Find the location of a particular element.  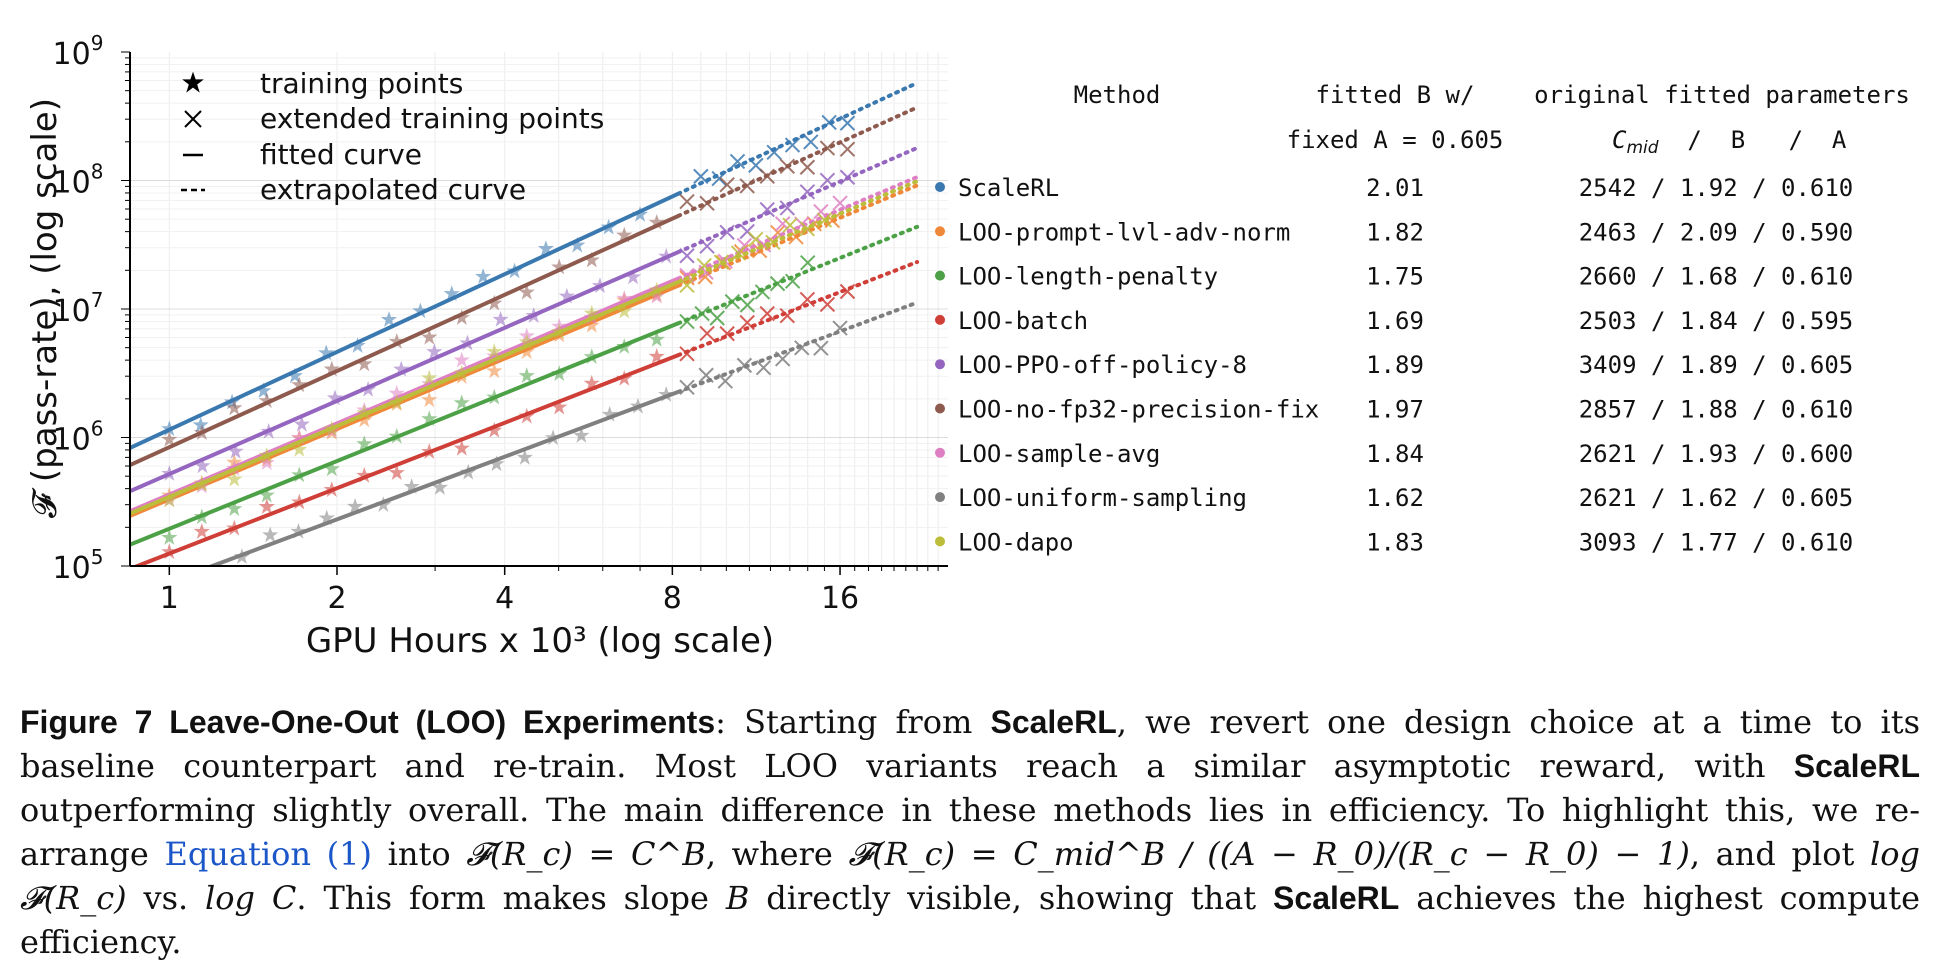

row-fitted-b: 1.84 is located at coordinates (1395, 454).